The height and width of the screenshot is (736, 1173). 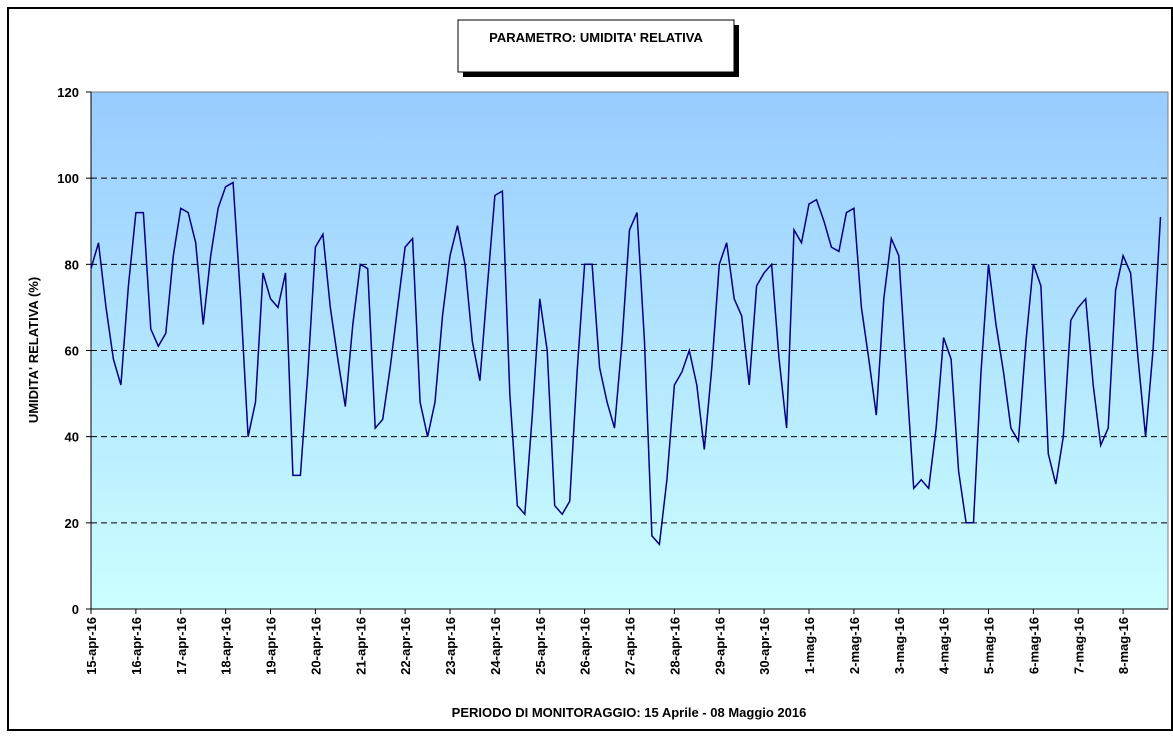 What do you see at coordinates (405, 646) in the screenshot?
I see `x-tick-label: 22-apr-16` at bounding box center [405, 646].